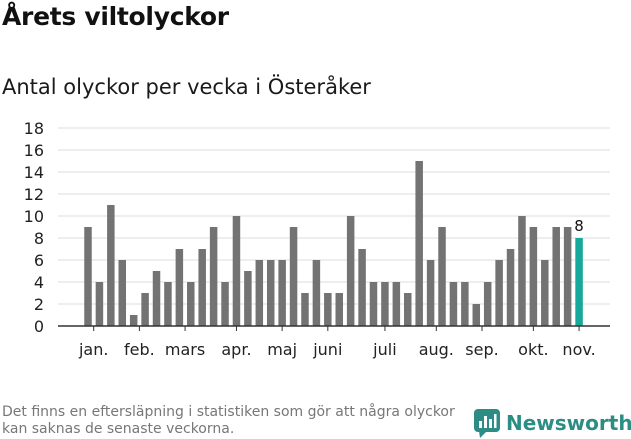  I want to click on chart-title: Årets viltolyckor, so click(115, 16).